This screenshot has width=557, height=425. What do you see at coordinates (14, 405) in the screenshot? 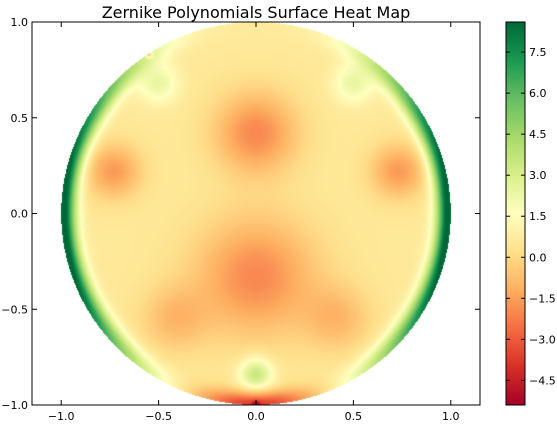
I see `y-tick-label: −1.0` at bounding box center [14, 405].